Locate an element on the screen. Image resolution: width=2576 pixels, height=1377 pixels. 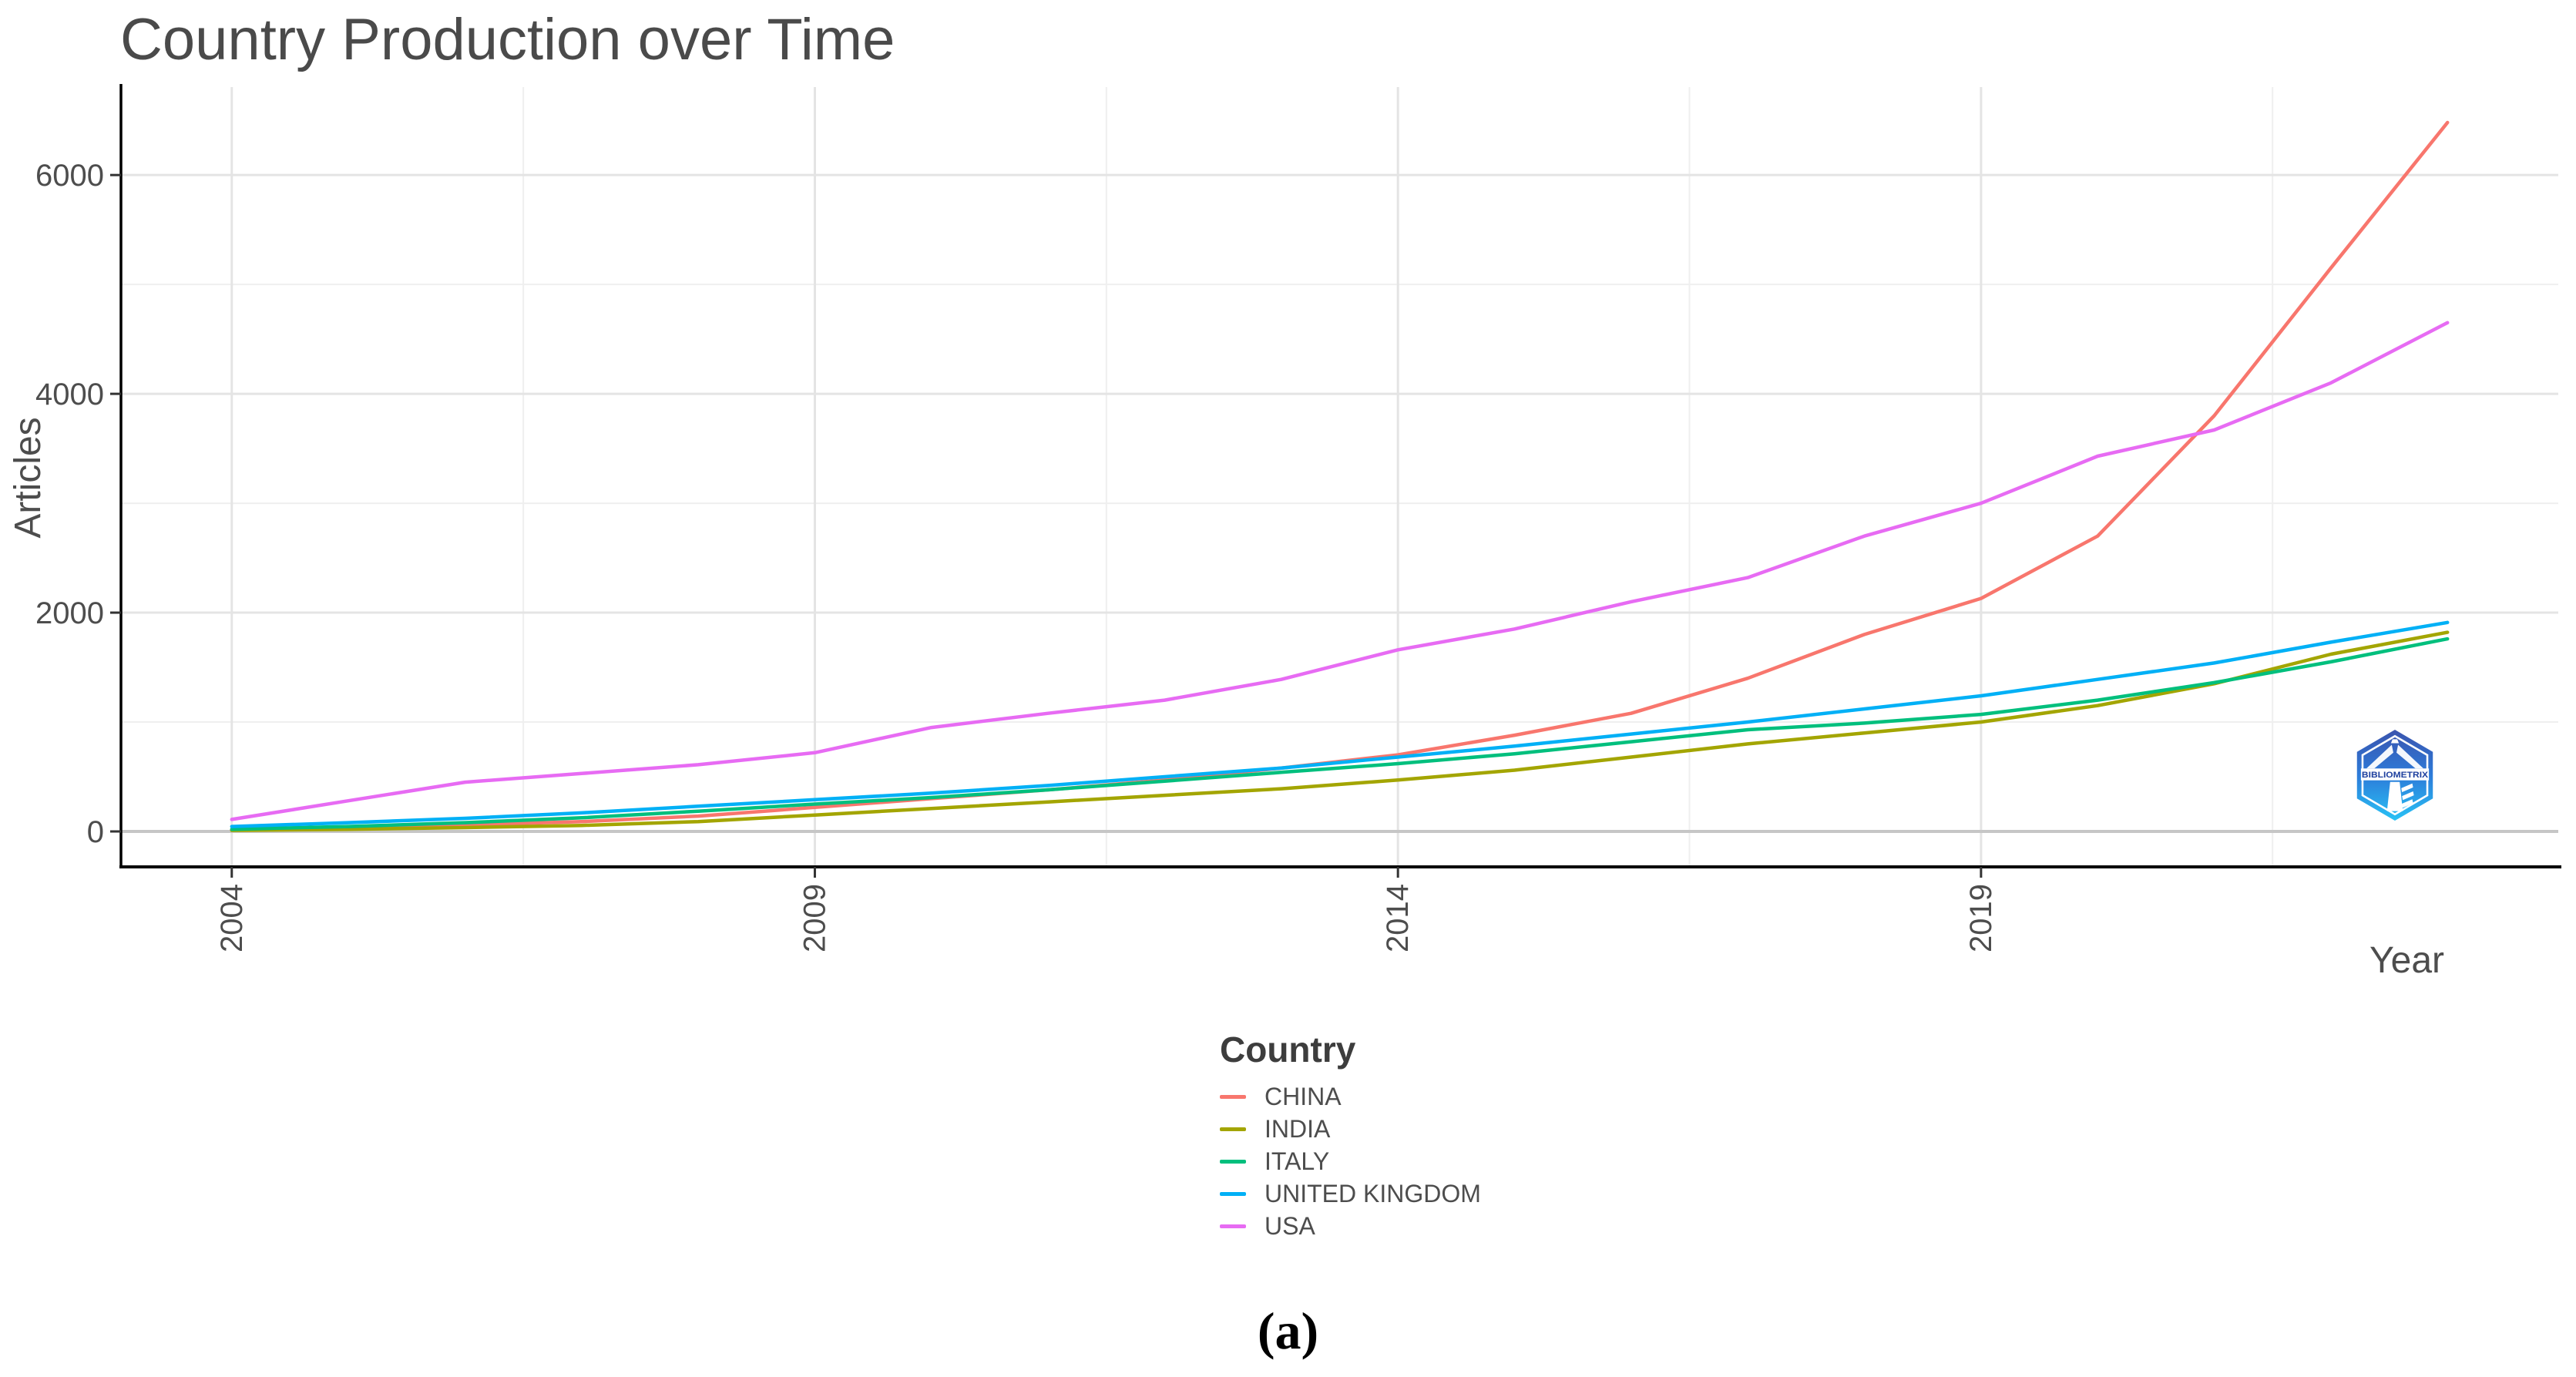
y-tick-label: 4000 is located at coordinates (69, 395).